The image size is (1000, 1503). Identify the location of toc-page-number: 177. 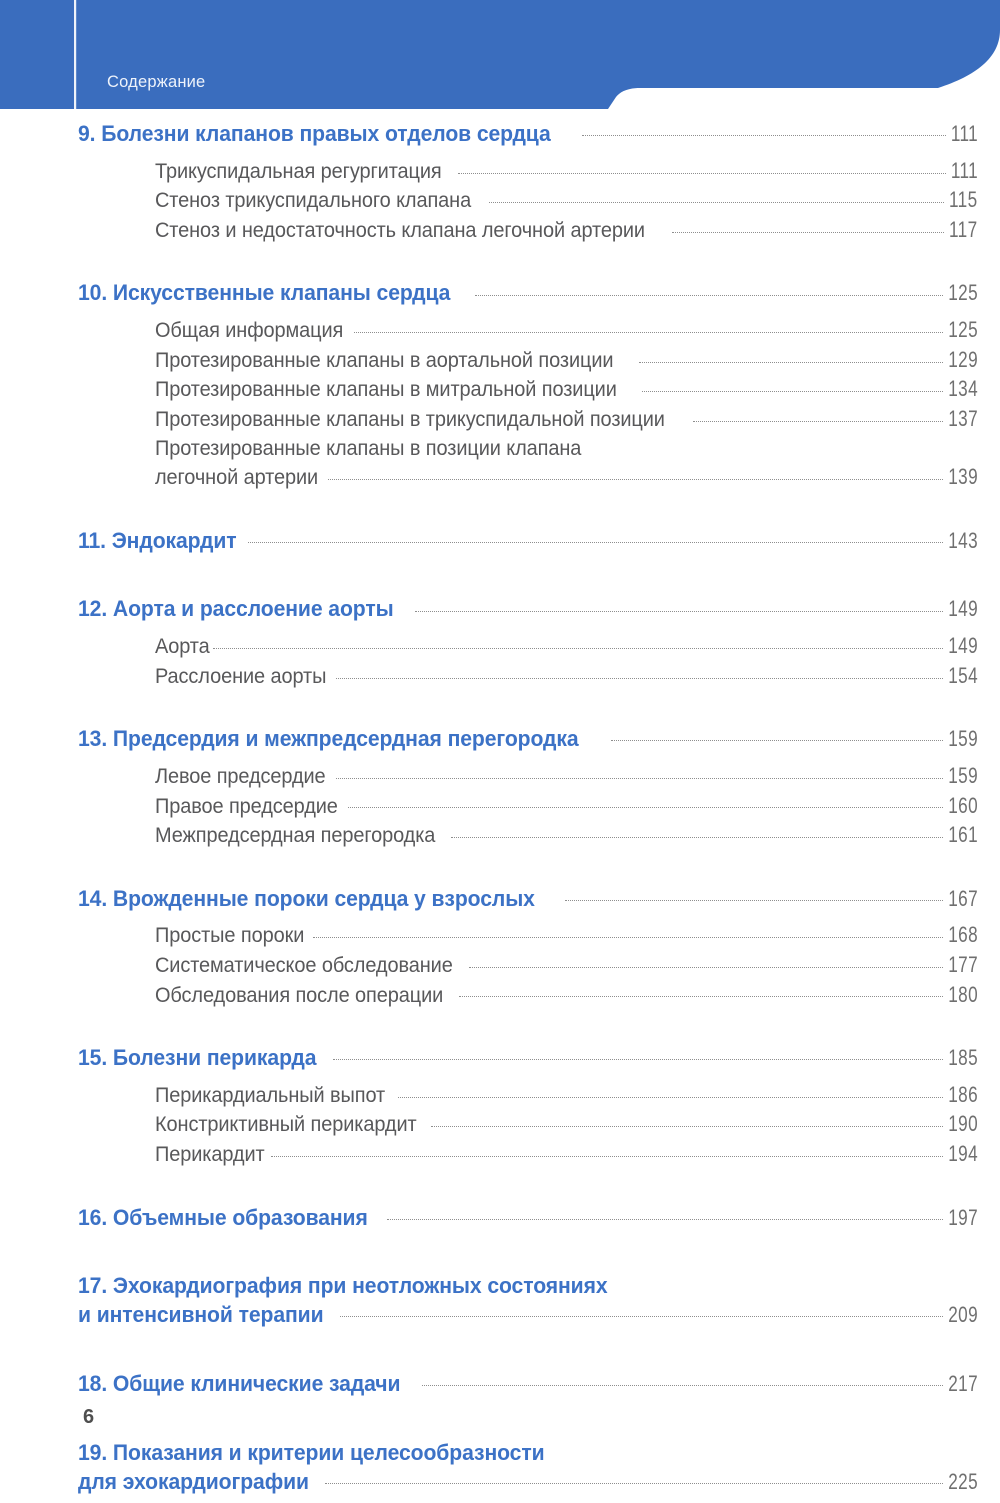
(962, 964).